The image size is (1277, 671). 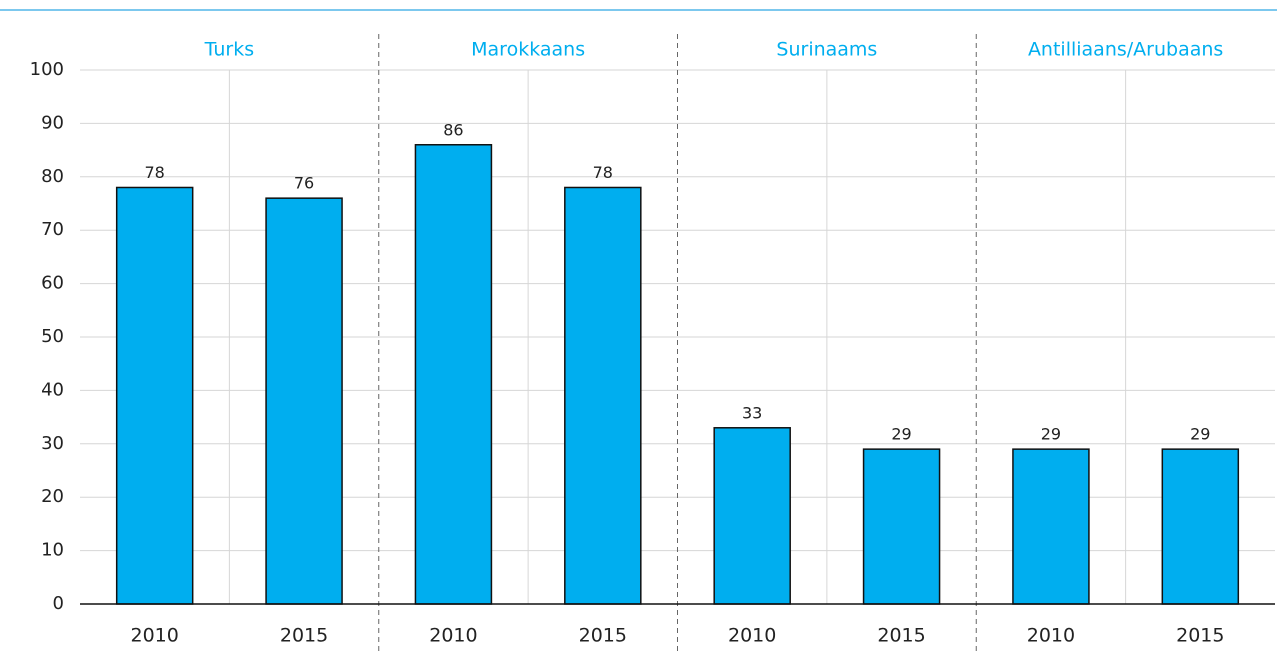 I want to click on y-tick-label: 90, so click(x=52, y=122).